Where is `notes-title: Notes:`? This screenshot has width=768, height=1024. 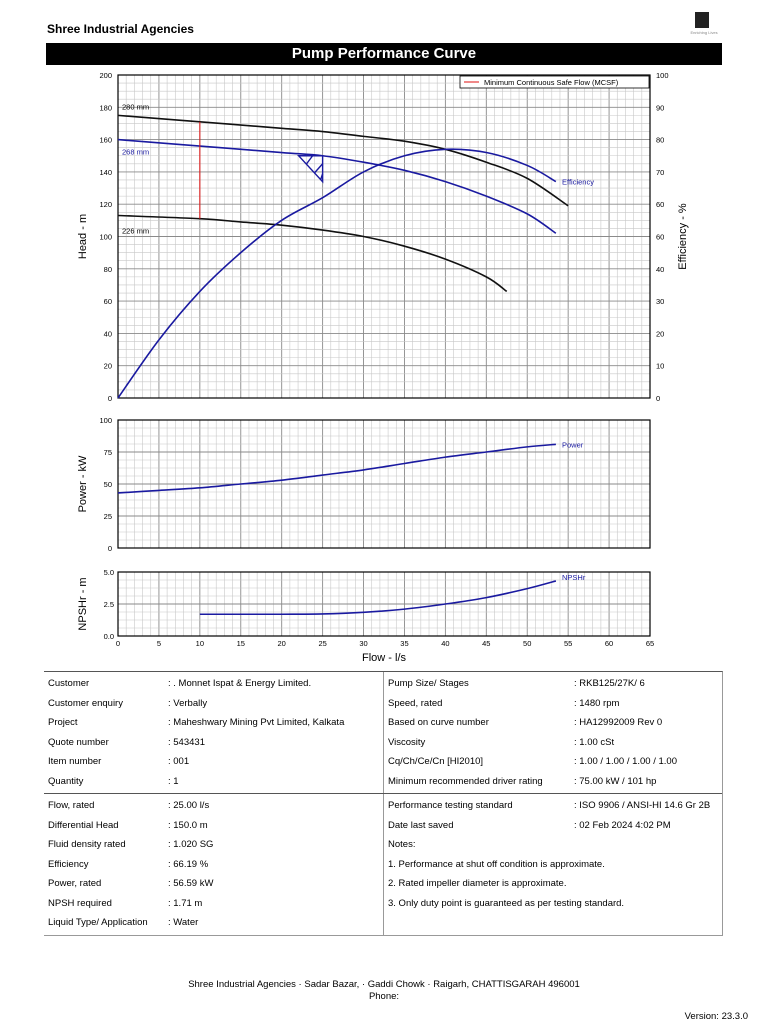
notes-title: Notes: is located at coordinates (402, 844).